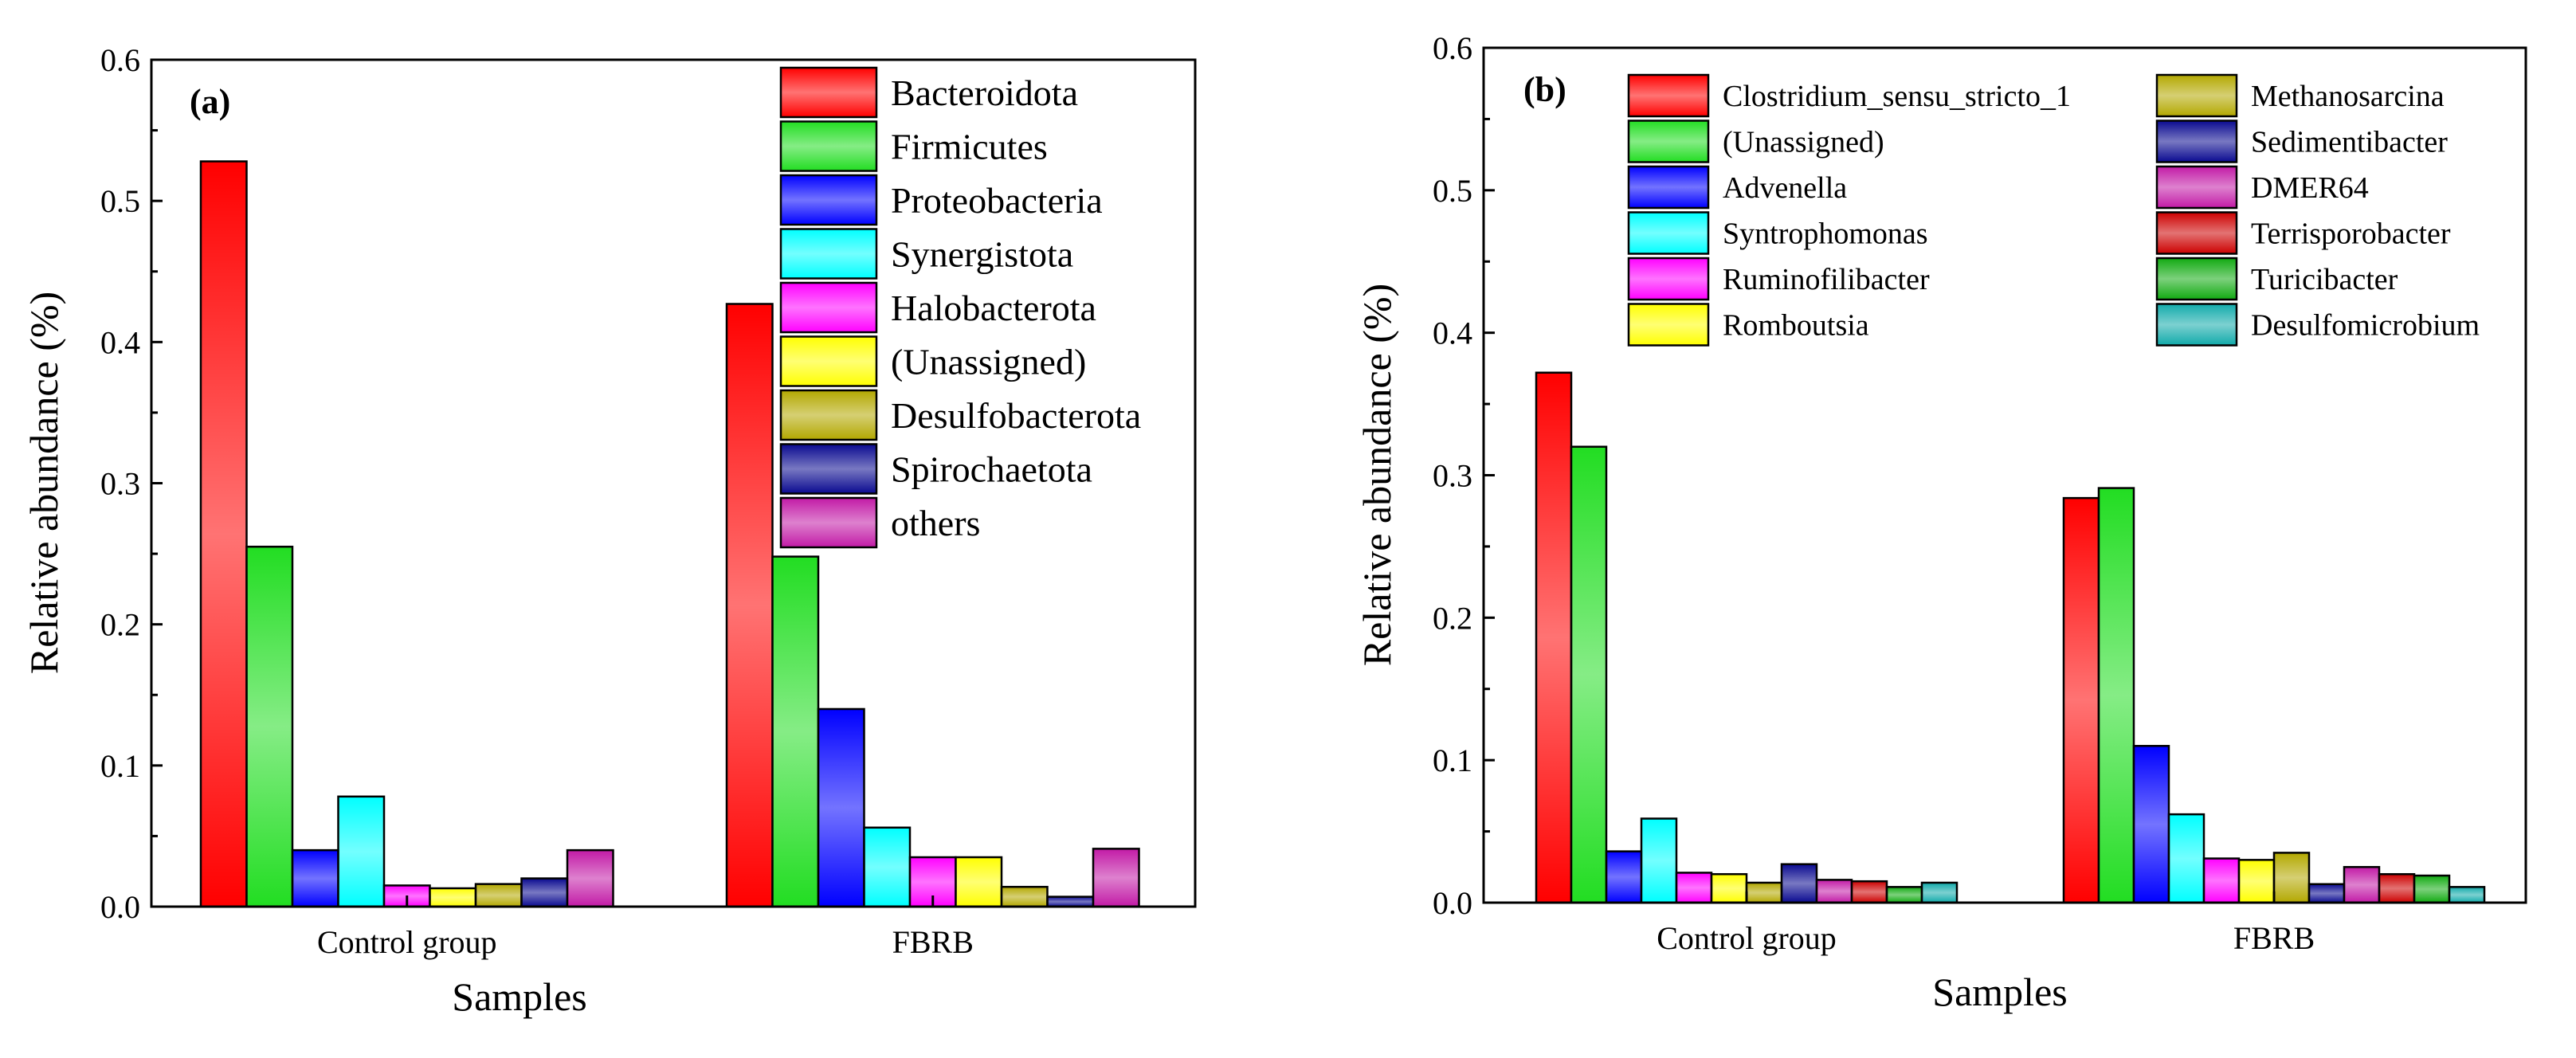 Image resolution: width=2576 pixels, height=1058 pixels. Describe the element at coordinates (969, 147) in the screenshot. I see `legend-label-firmicutes: Firmicutes` at that location.